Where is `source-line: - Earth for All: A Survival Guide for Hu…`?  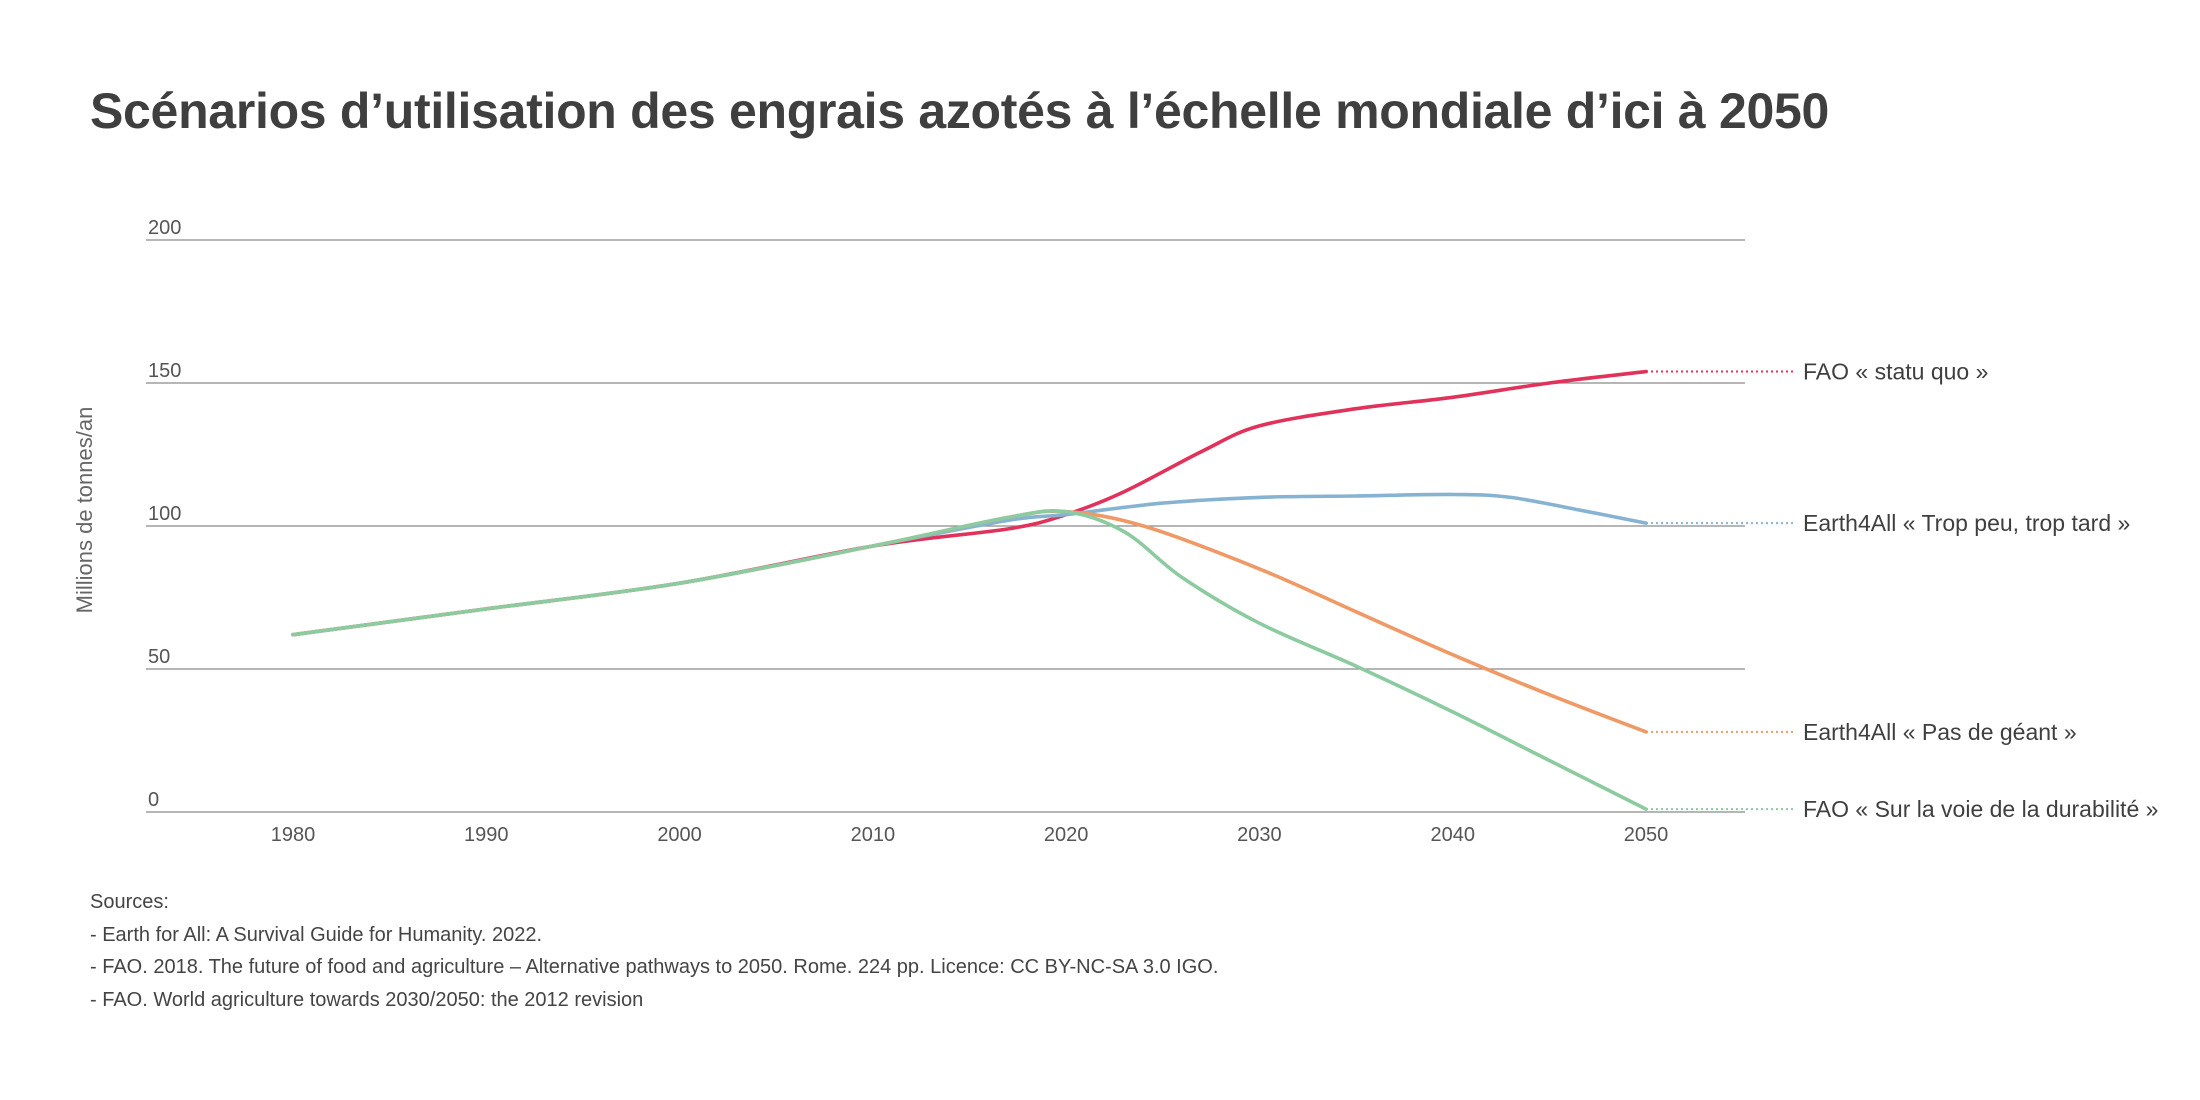
source-line: - Earth for All: A Survival Guide for Hu… is located at coordinates (316, 934).